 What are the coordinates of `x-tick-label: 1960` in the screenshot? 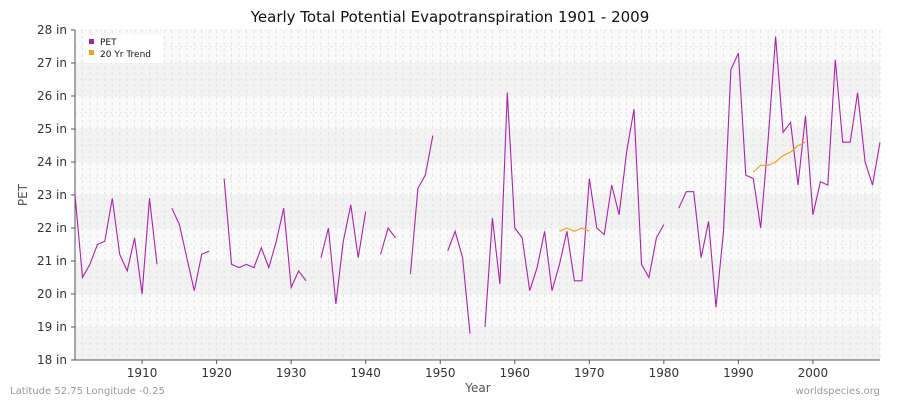 It's located at (514, 373).